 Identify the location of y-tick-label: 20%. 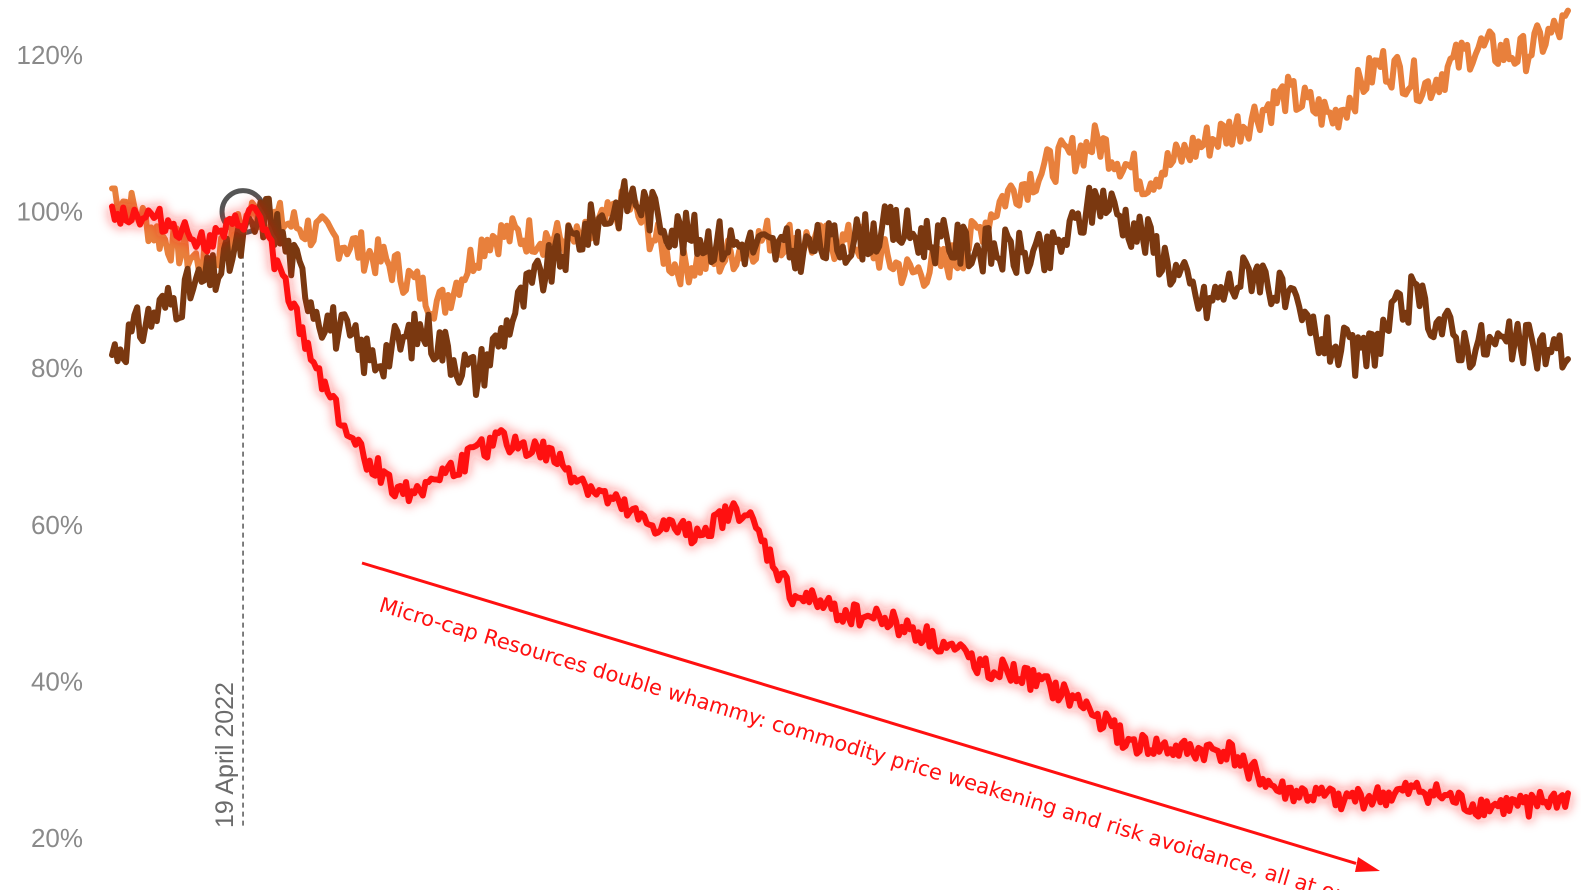
(57, 838).